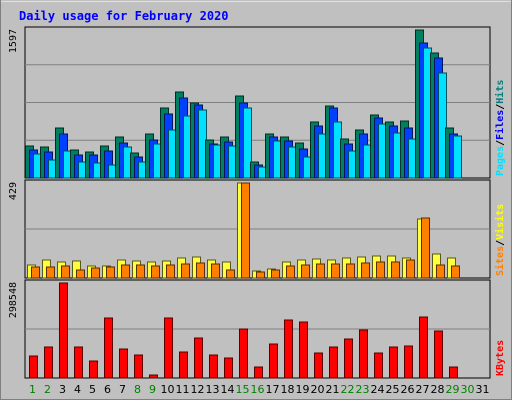  I want to click on x-tick-label: 31, so click(483, 389).